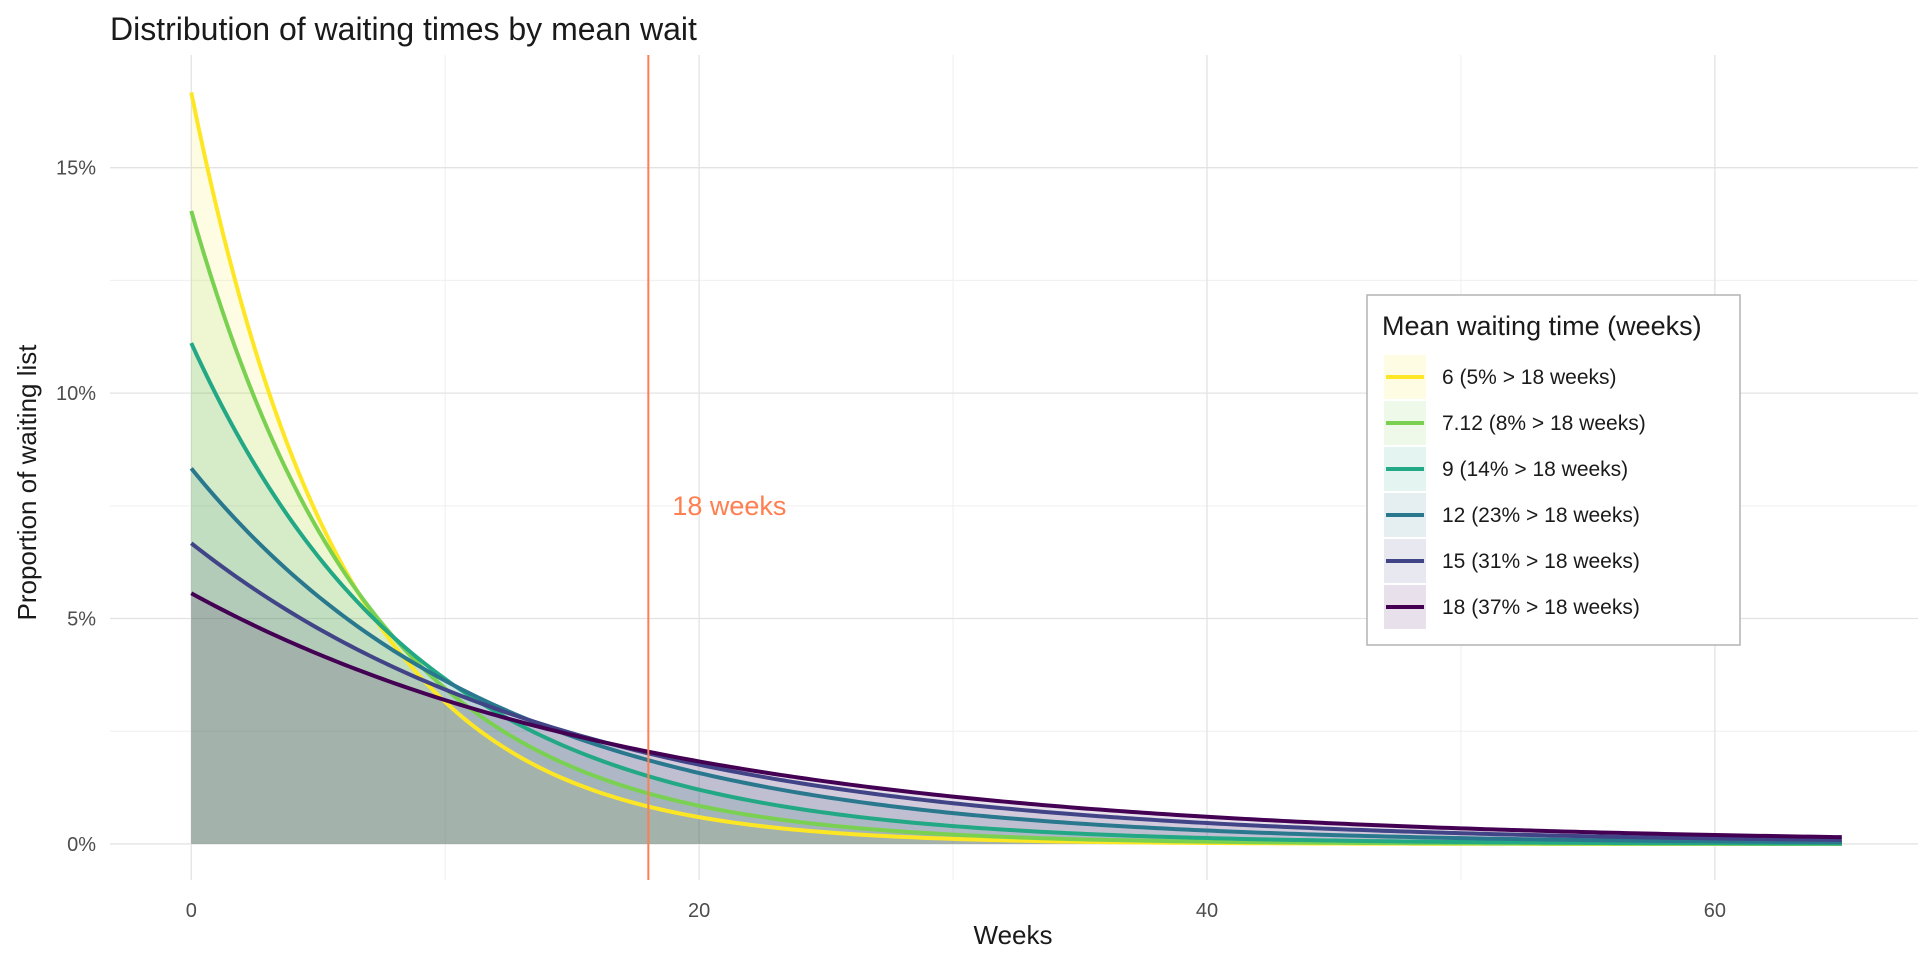 This screenshot has height=960, width=1920. What do you see at coordinates (1544, 423) in the screenshot?
I see `legend-label: 7.12 (8% > 18 weeks)` at bounding box center [1544, 423].